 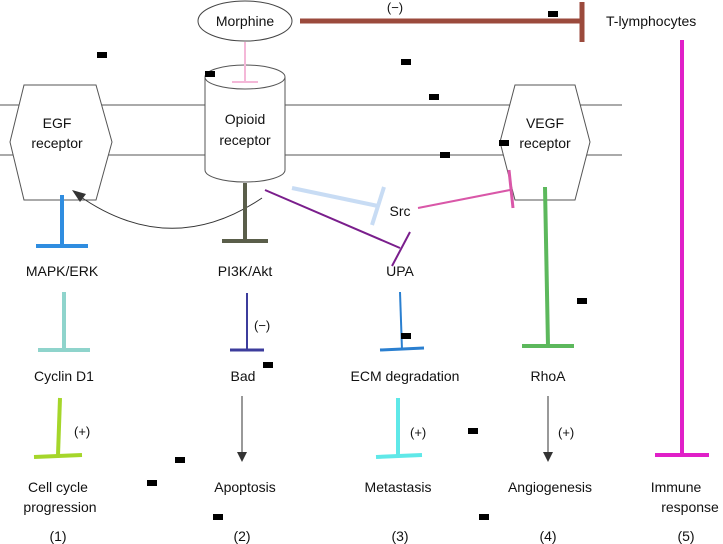 What do you see at coordinates (546, 266) in the screenshot?
I see `vegf-rhoa-line` at bounding box center [546, 266].